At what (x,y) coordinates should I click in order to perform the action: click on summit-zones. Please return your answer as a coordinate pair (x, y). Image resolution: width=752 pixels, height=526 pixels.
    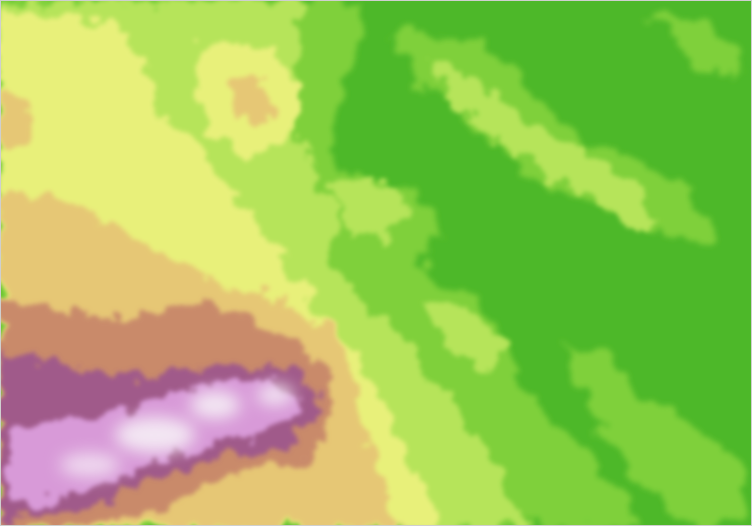
    Looking at the image, I should click on (176, 431).